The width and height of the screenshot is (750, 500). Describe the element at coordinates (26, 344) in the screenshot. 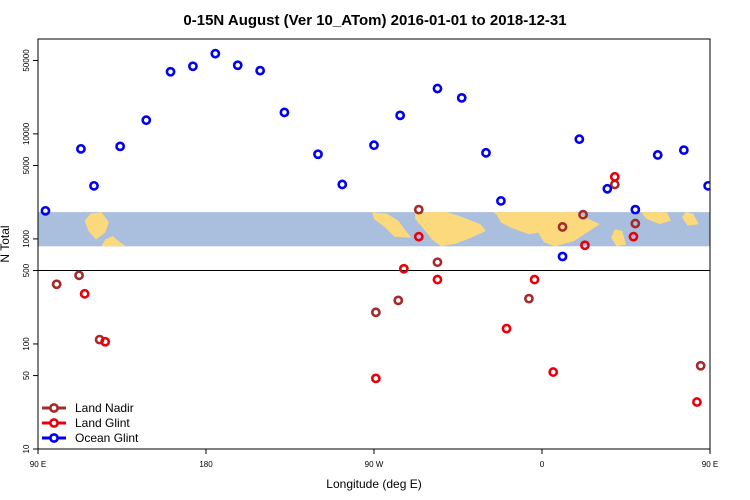

I see `y-tick-label: 100` at that location.